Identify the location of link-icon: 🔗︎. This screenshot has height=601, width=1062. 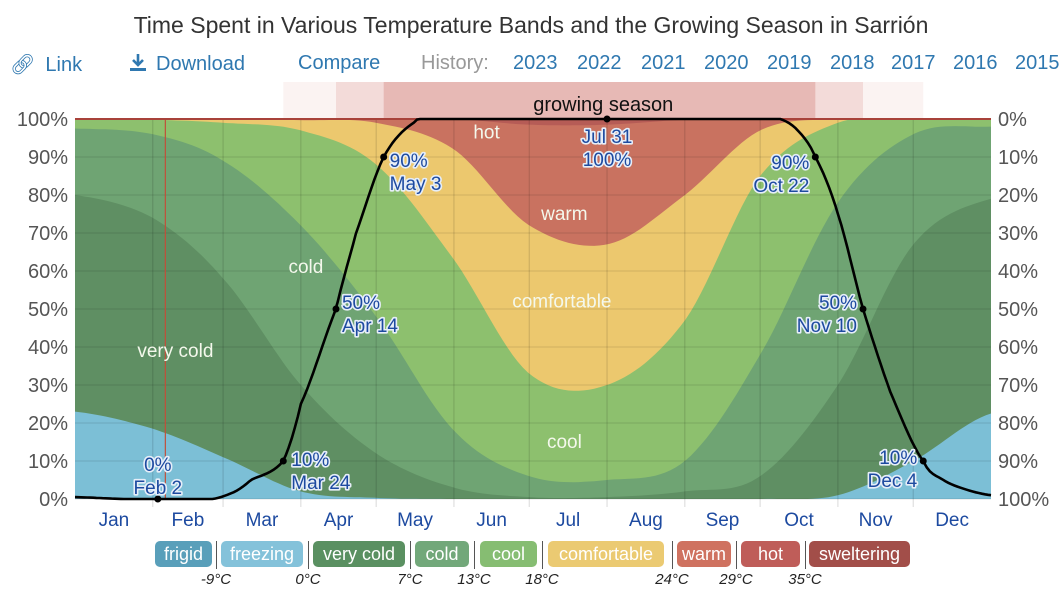
(23, 65).